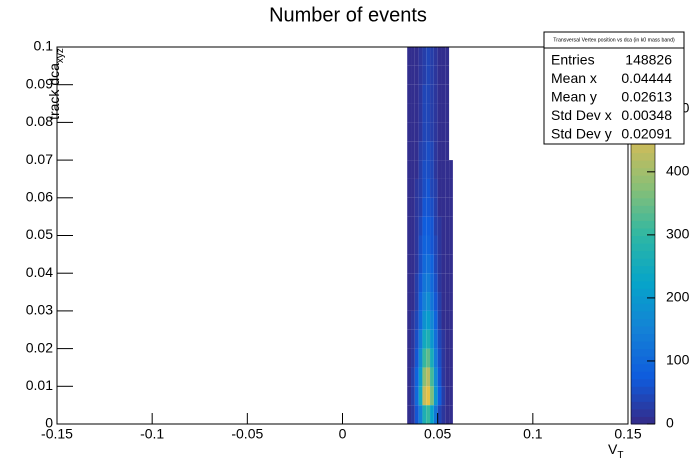 This screenshot has height=471, width=698. What do you see at coordinates (678, 234) in the screenshot?
I see `z-tick-label: 300` at bounding box center [678, 234].